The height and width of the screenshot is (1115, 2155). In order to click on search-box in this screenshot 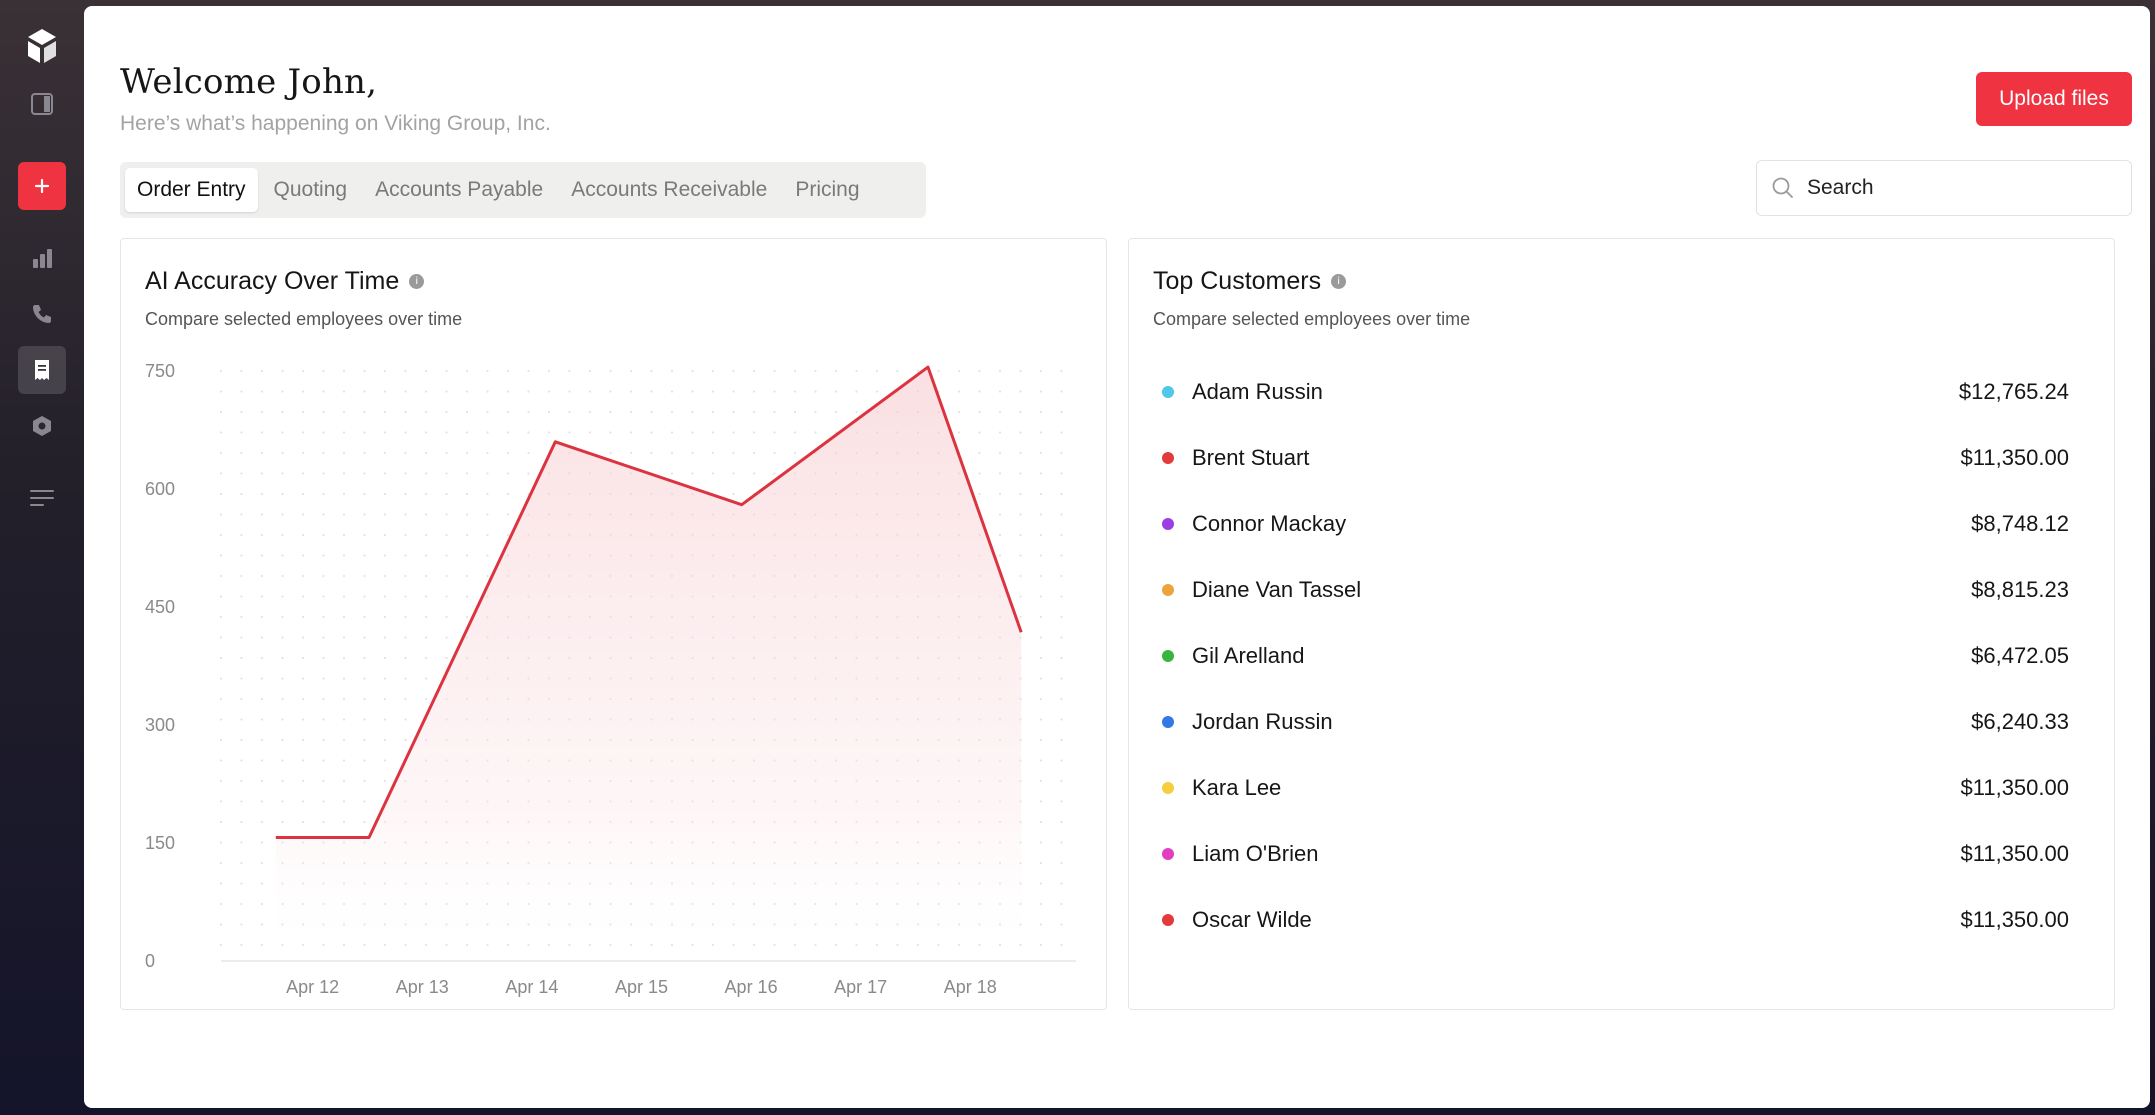, I will do `click(1944, 188)`.